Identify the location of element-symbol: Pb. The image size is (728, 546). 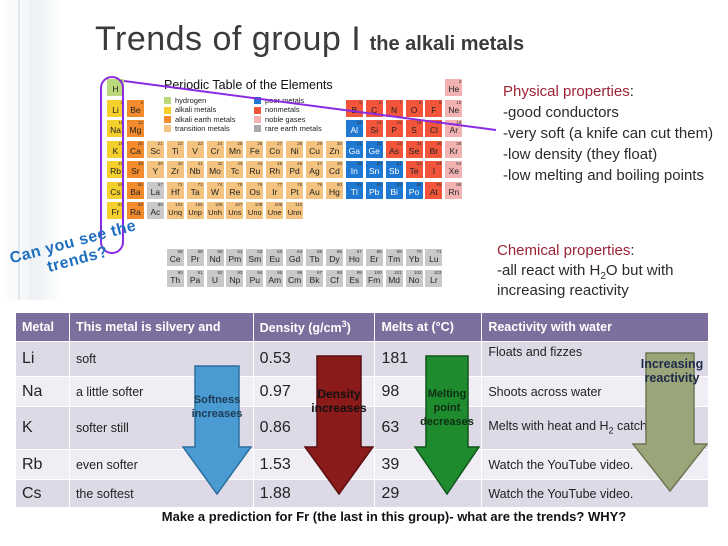
(374, 191).